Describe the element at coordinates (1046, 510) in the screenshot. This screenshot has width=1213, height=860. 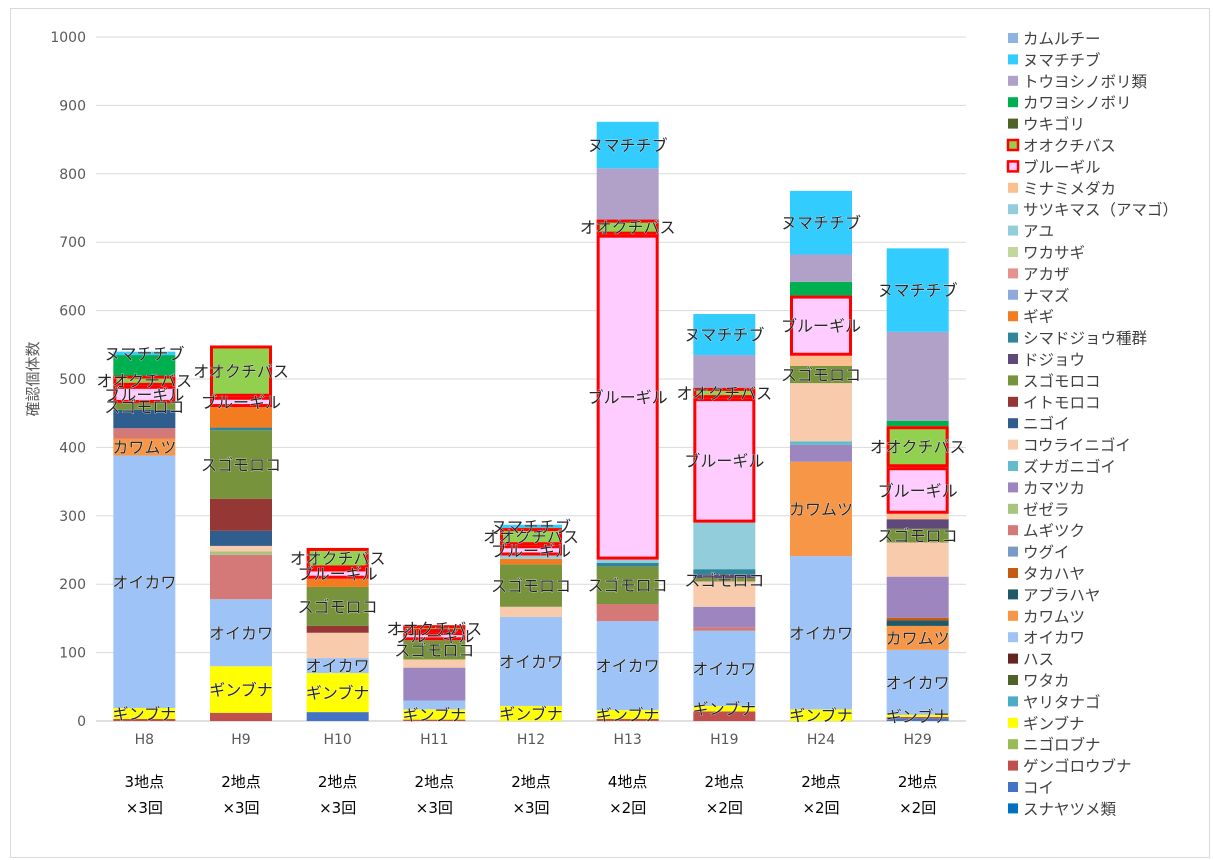
I see `legend-label: ゼゼラ` at that location.